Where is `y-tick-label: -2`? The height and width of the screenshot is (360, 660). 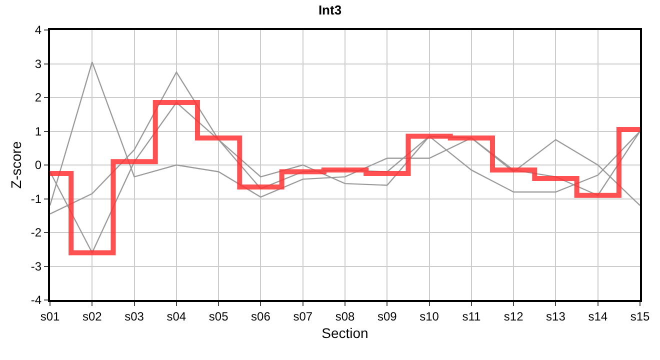 y-tick-label: -2 is located at coordinates (36, 233).